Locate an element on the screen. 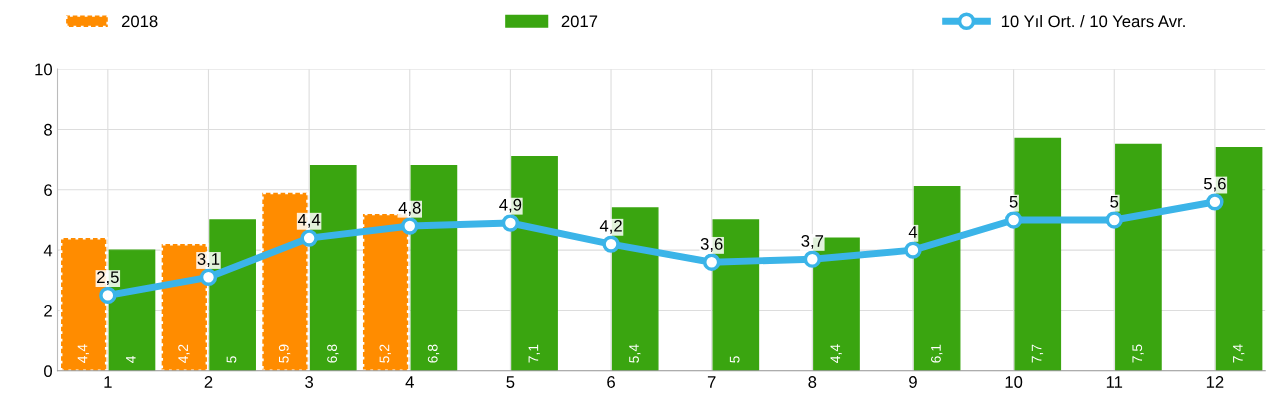 This screenshot has width=1278, height=419. x-tick-label: 7 is located at coordinates (711, 382).